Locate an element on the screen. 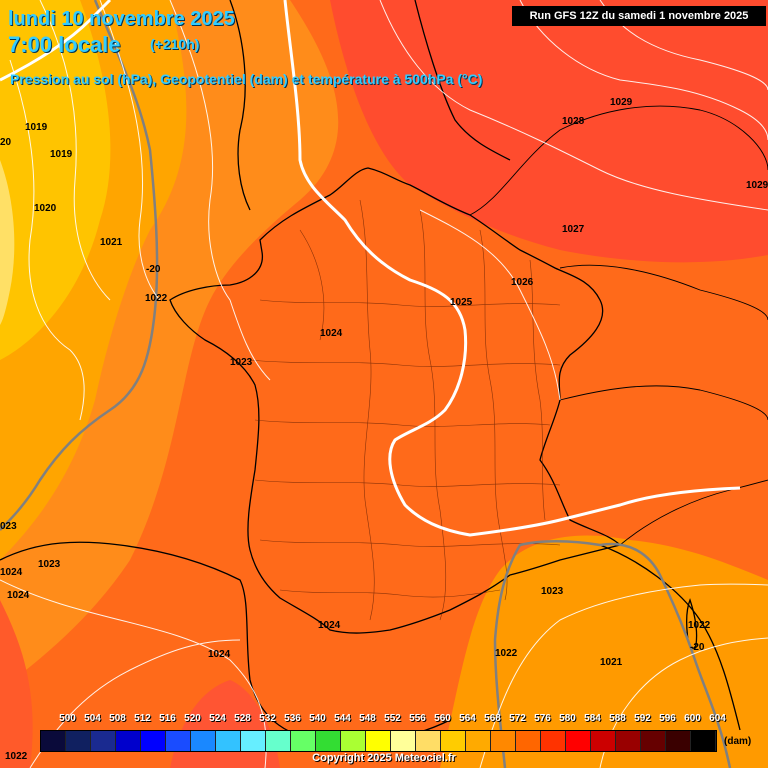  geopotential-contour-nw is located at coordinates (56, 41).